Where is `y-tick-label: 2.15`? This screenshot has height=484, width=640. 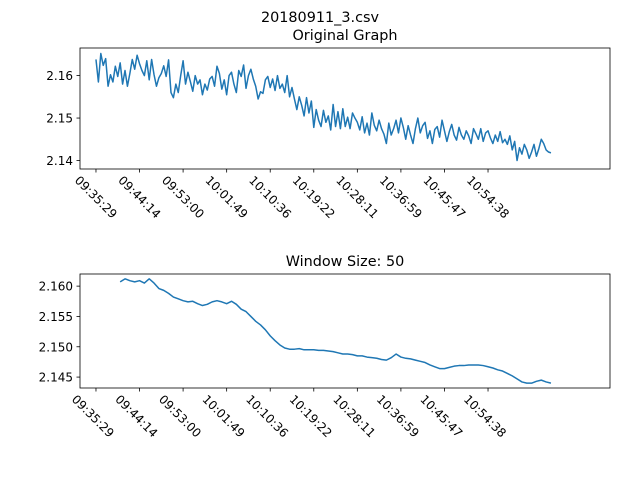 y-tick-label: 2.15 is located at coordinates (59, 119).